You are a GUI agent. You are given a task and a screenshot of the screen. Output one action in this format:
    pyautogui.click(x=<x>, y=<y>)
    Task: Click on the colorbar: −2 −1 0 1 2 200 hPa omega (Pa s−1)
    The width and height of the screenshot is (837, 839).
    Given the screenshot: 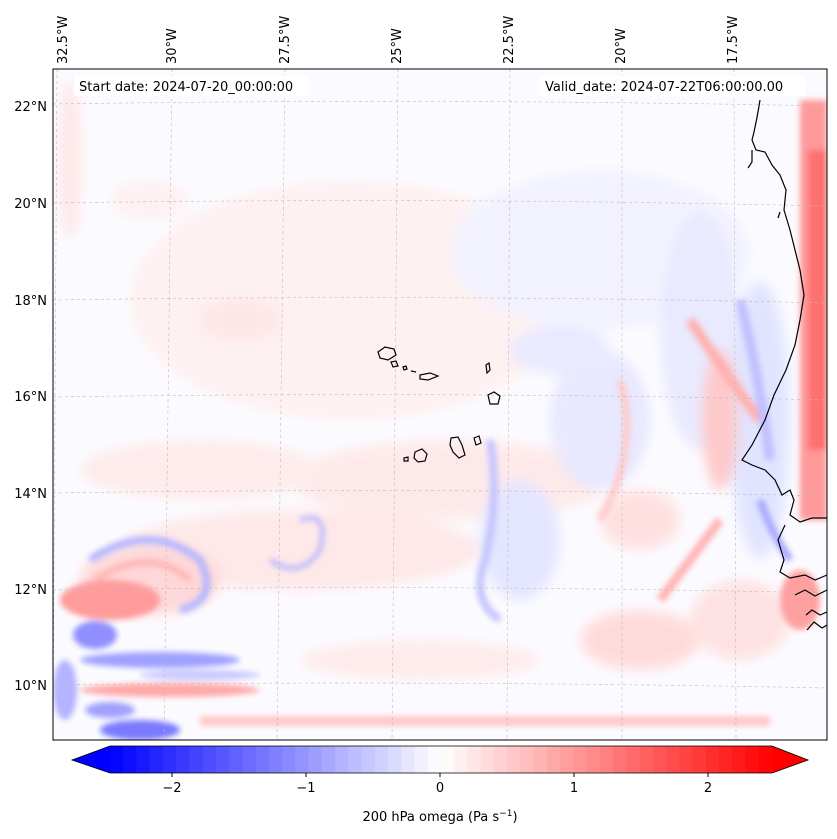 What is the action you would take?
    pyautogui.click(x=440, y=785)
    